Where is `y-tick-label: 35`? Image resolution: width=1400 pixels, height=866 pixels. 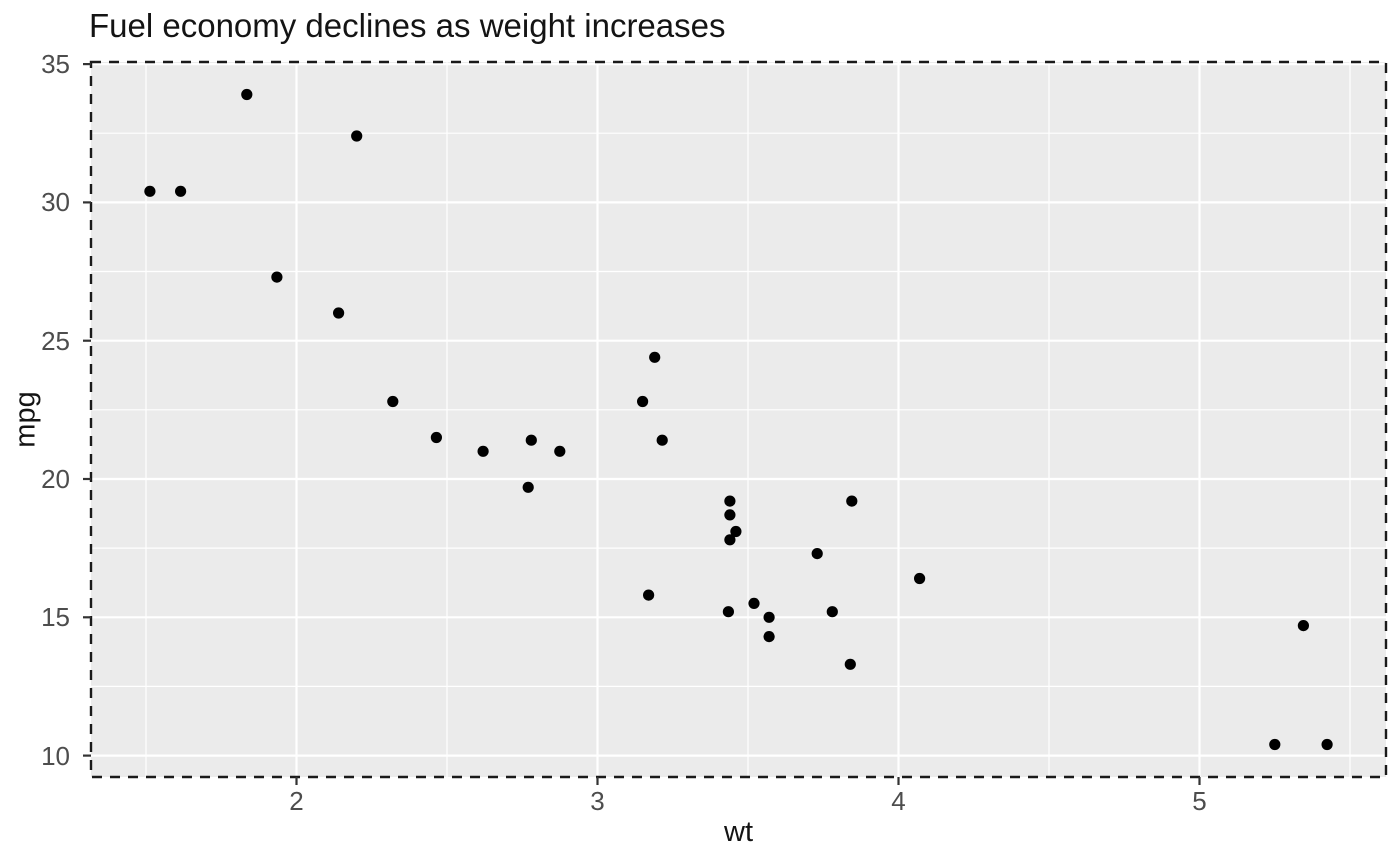
y-tick-label: 35 is located at coordinates (55, 64).